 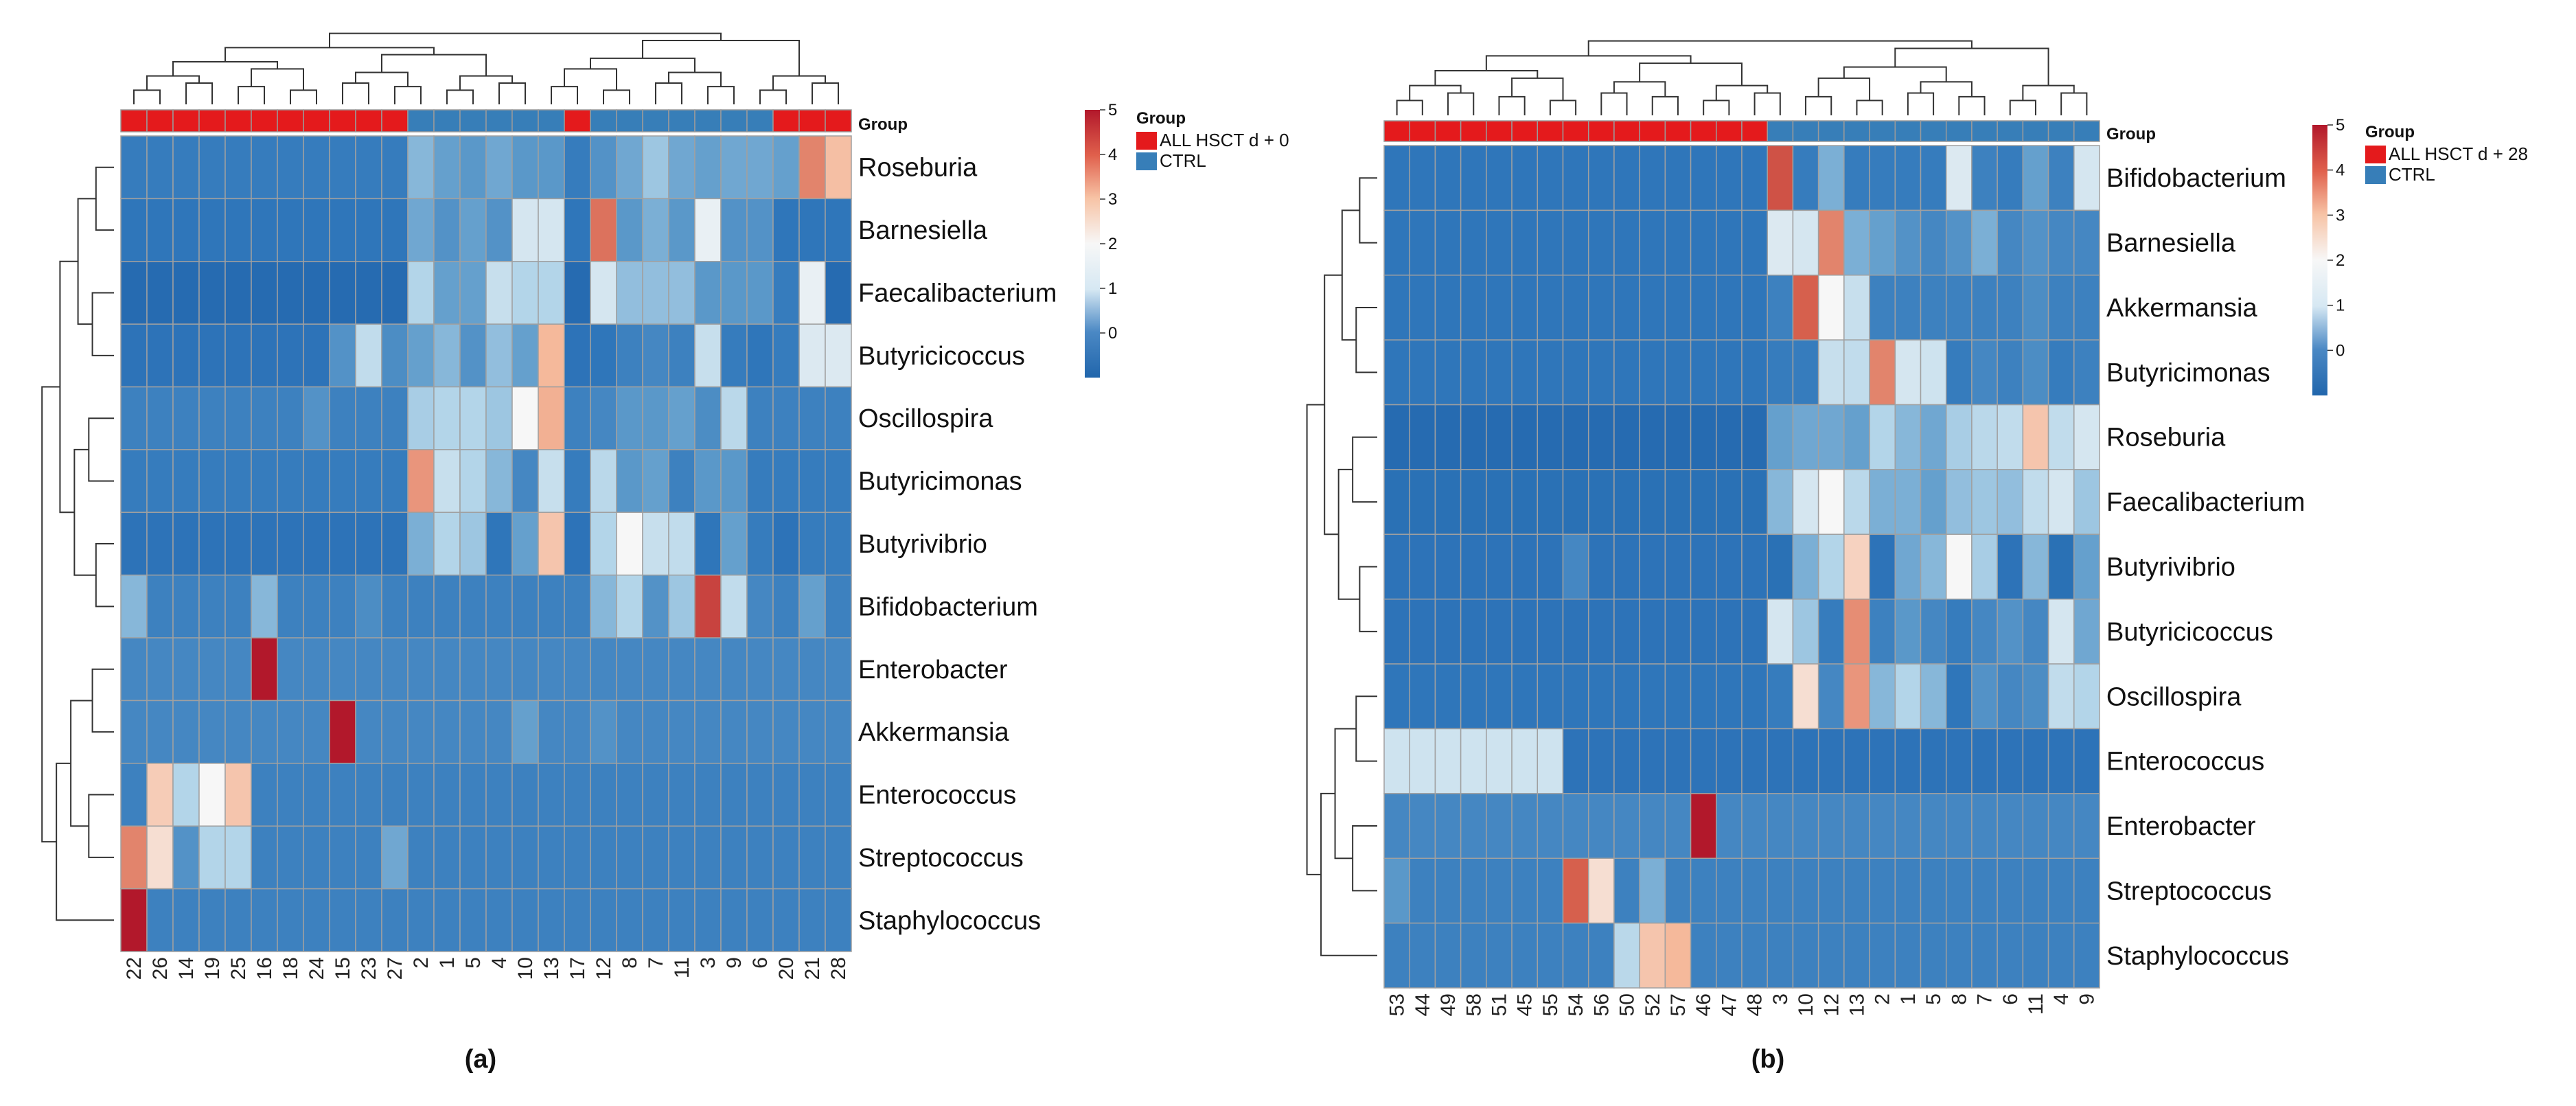 I want to click on panel-caption: (b), so click(x=1768, y=1059).